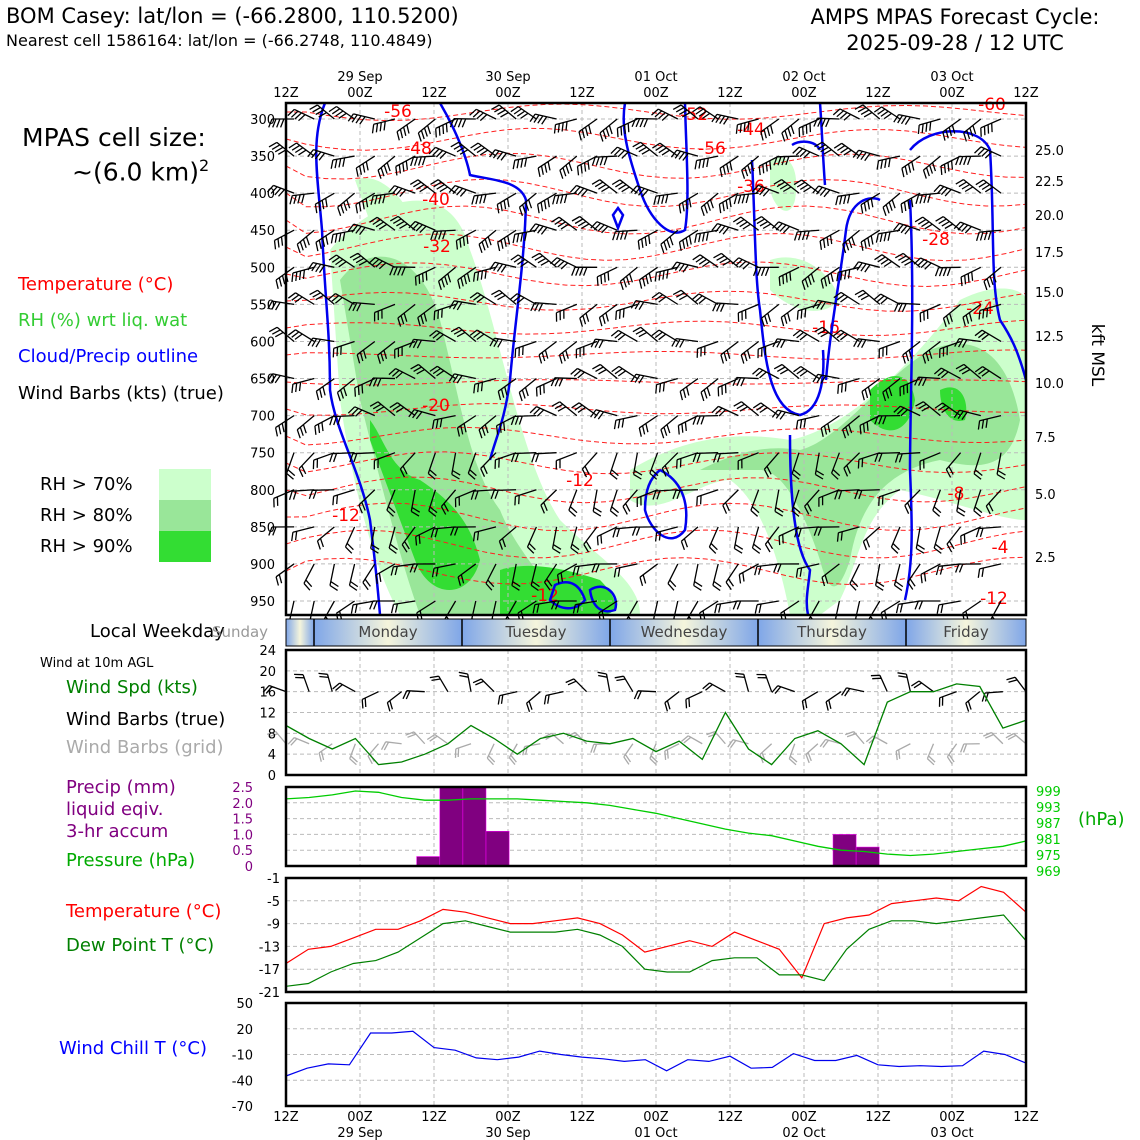 This screenshot has width=1140, height=1140. I want to click on cell-size-value: ~(6.0 km)2, so click(140, 171).